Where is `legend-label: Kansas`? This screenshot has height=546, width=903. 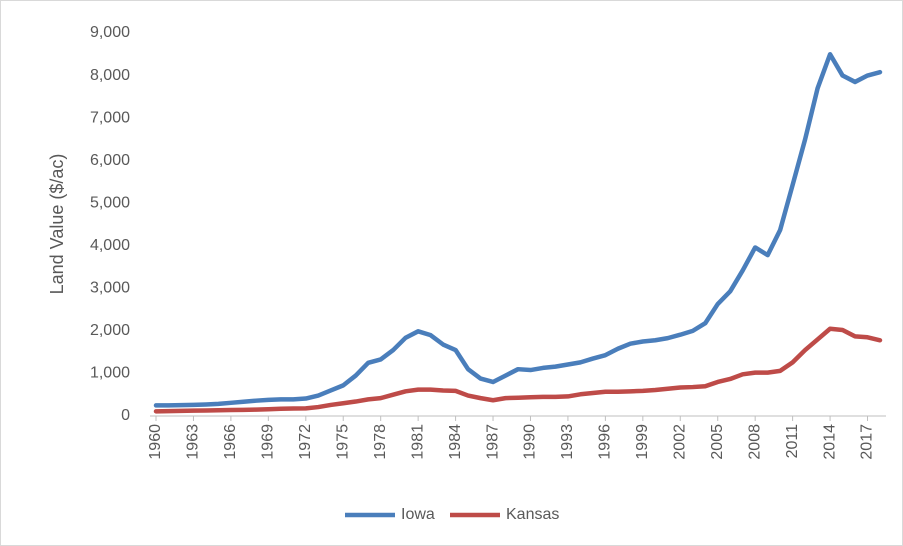 legend-label: Kansas is located at coordinates (532, 514).